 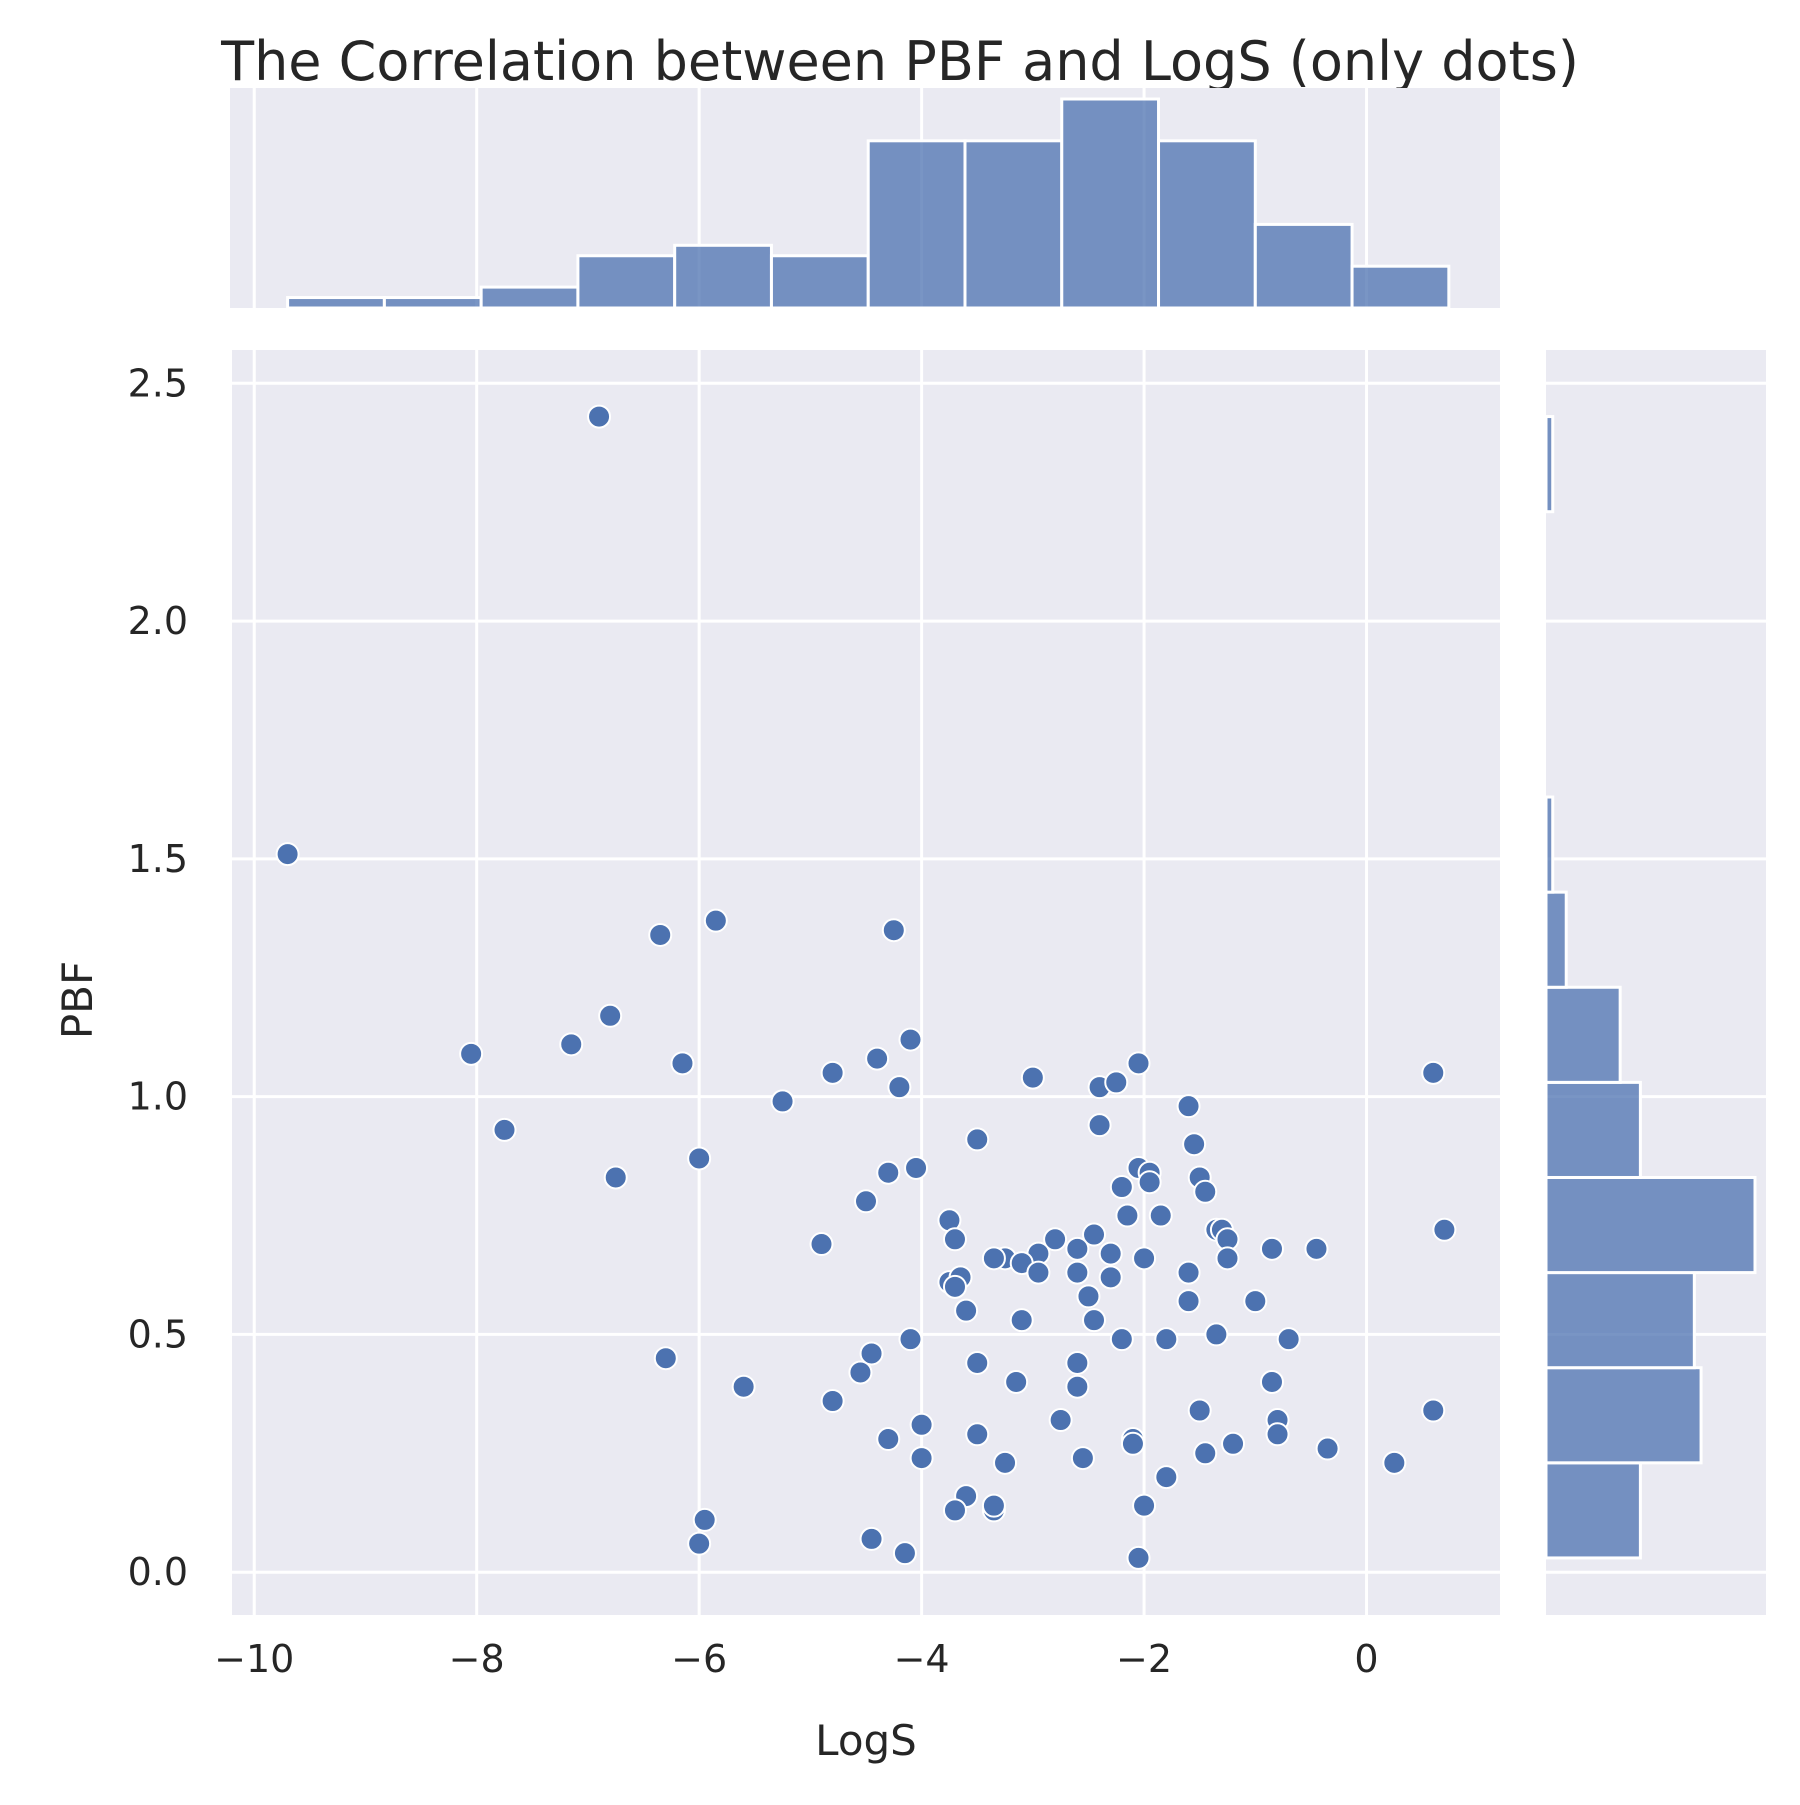 I want to click on y-tick-label: 0.5, so click(x=158, y=1334).